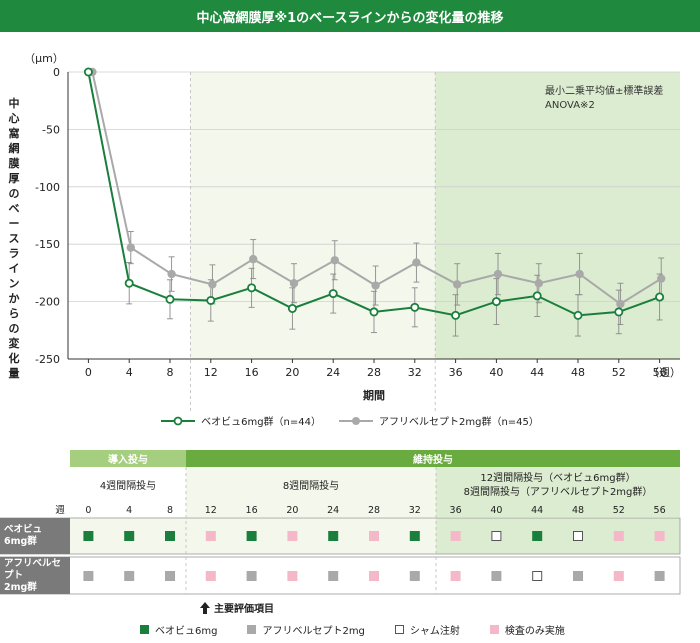  Describe the element at coordinates (664, 372) in the screenshot. I see `x-unit-label: （週）` at that location.